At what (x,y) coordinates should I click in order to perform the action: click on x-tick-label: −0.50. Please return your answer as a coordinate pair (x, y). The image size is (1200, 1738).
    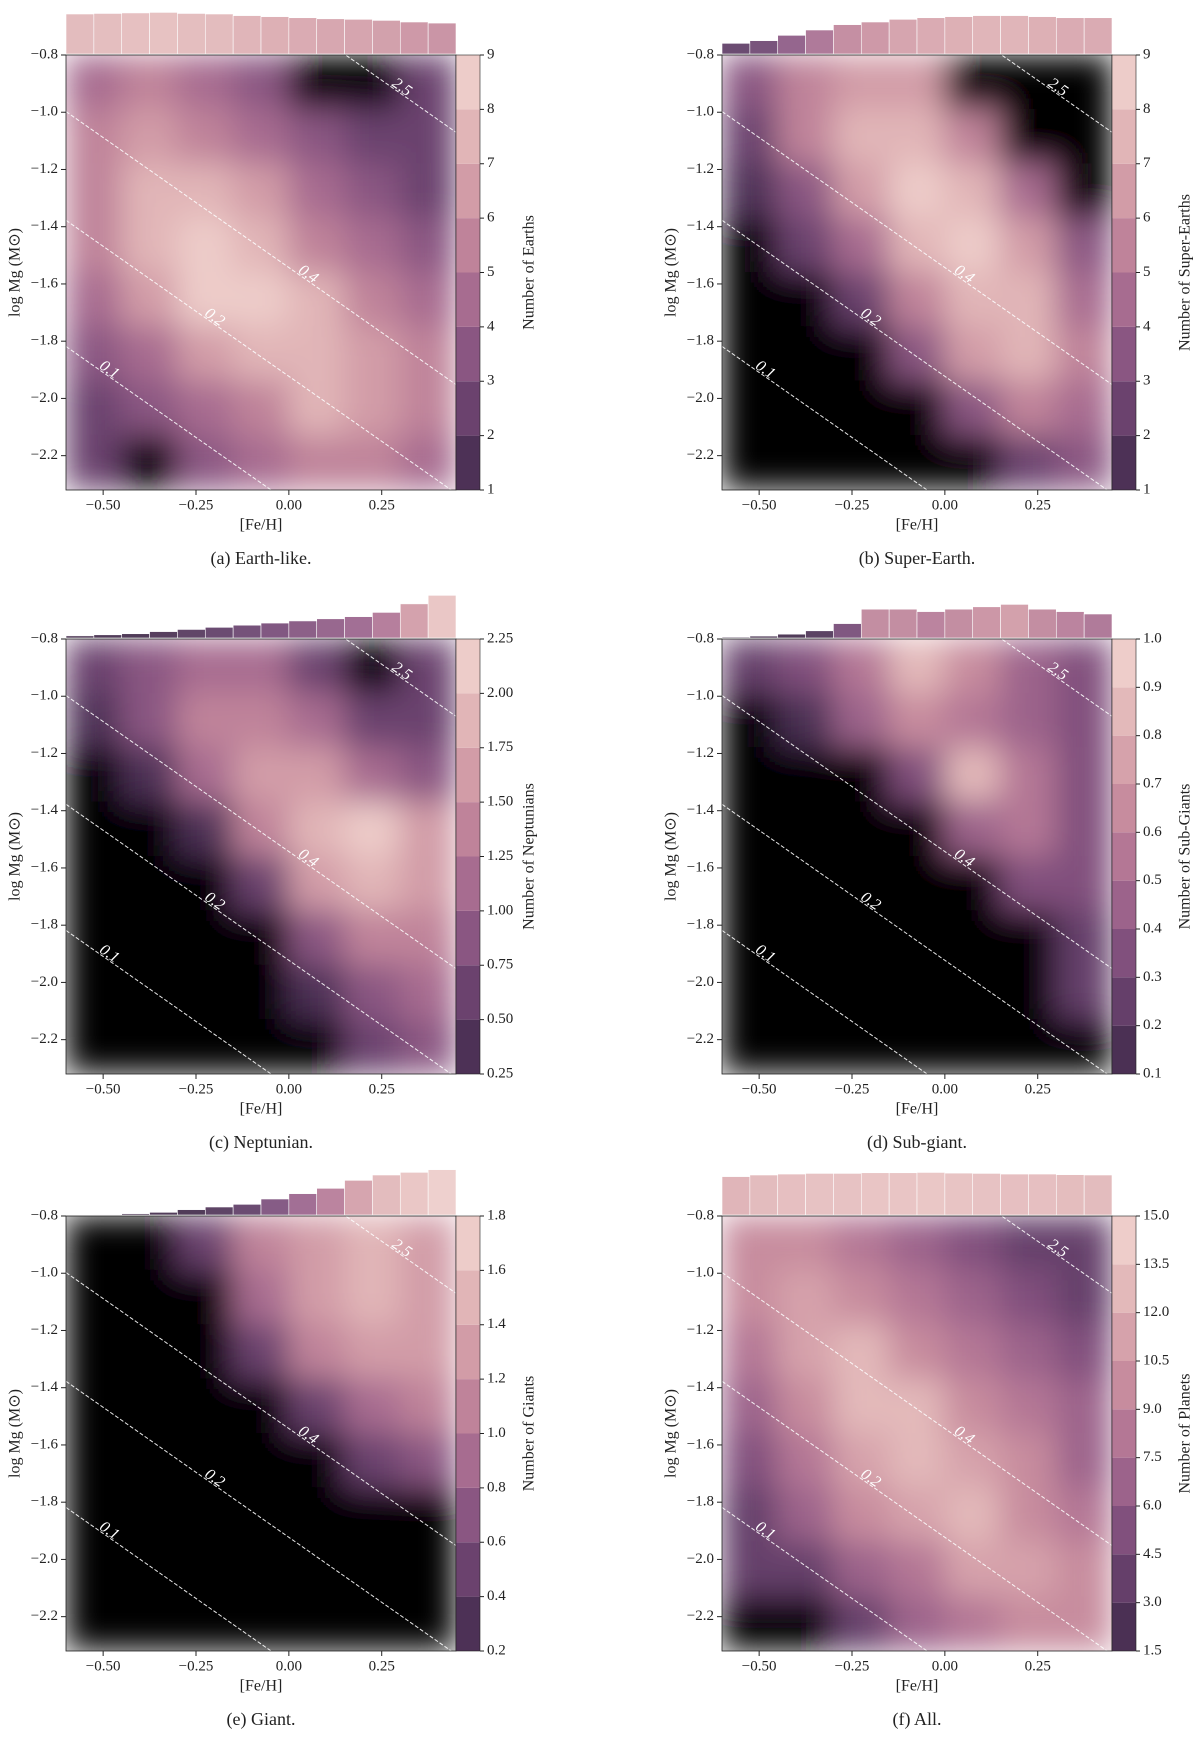
    Looking at the image, I should click on (759, 1666).